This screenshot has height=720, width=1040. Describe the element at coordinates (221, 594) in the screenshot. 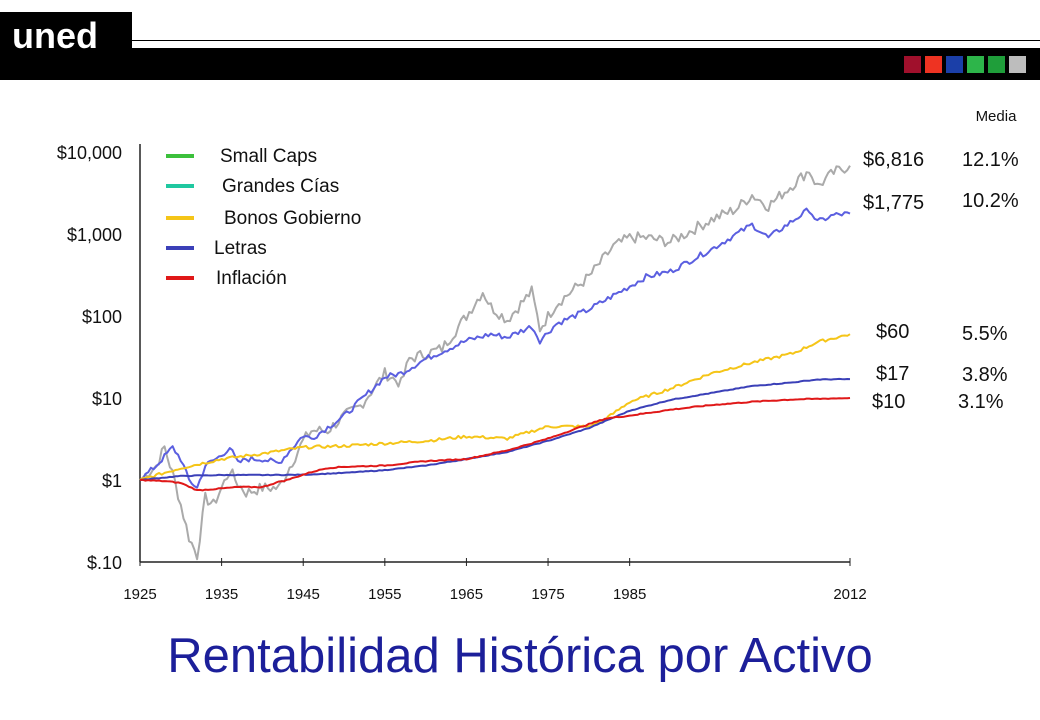

I see `x-tick-label-1: 1935` at that location.